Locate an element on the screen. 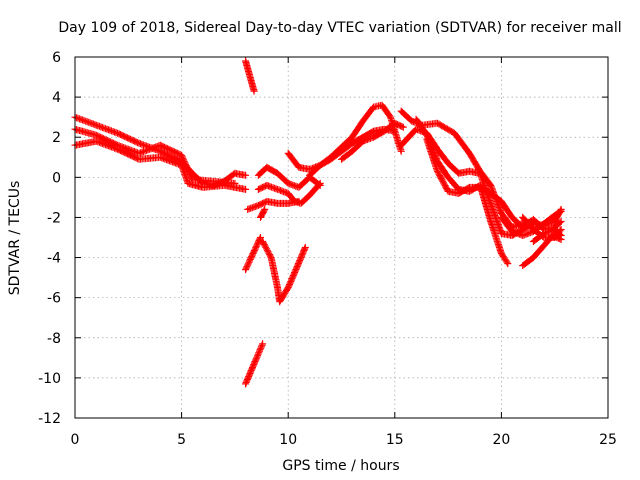 The image size is (640, 480). x-axis-label: GPS time / hours is located at coordinates (340, 466).